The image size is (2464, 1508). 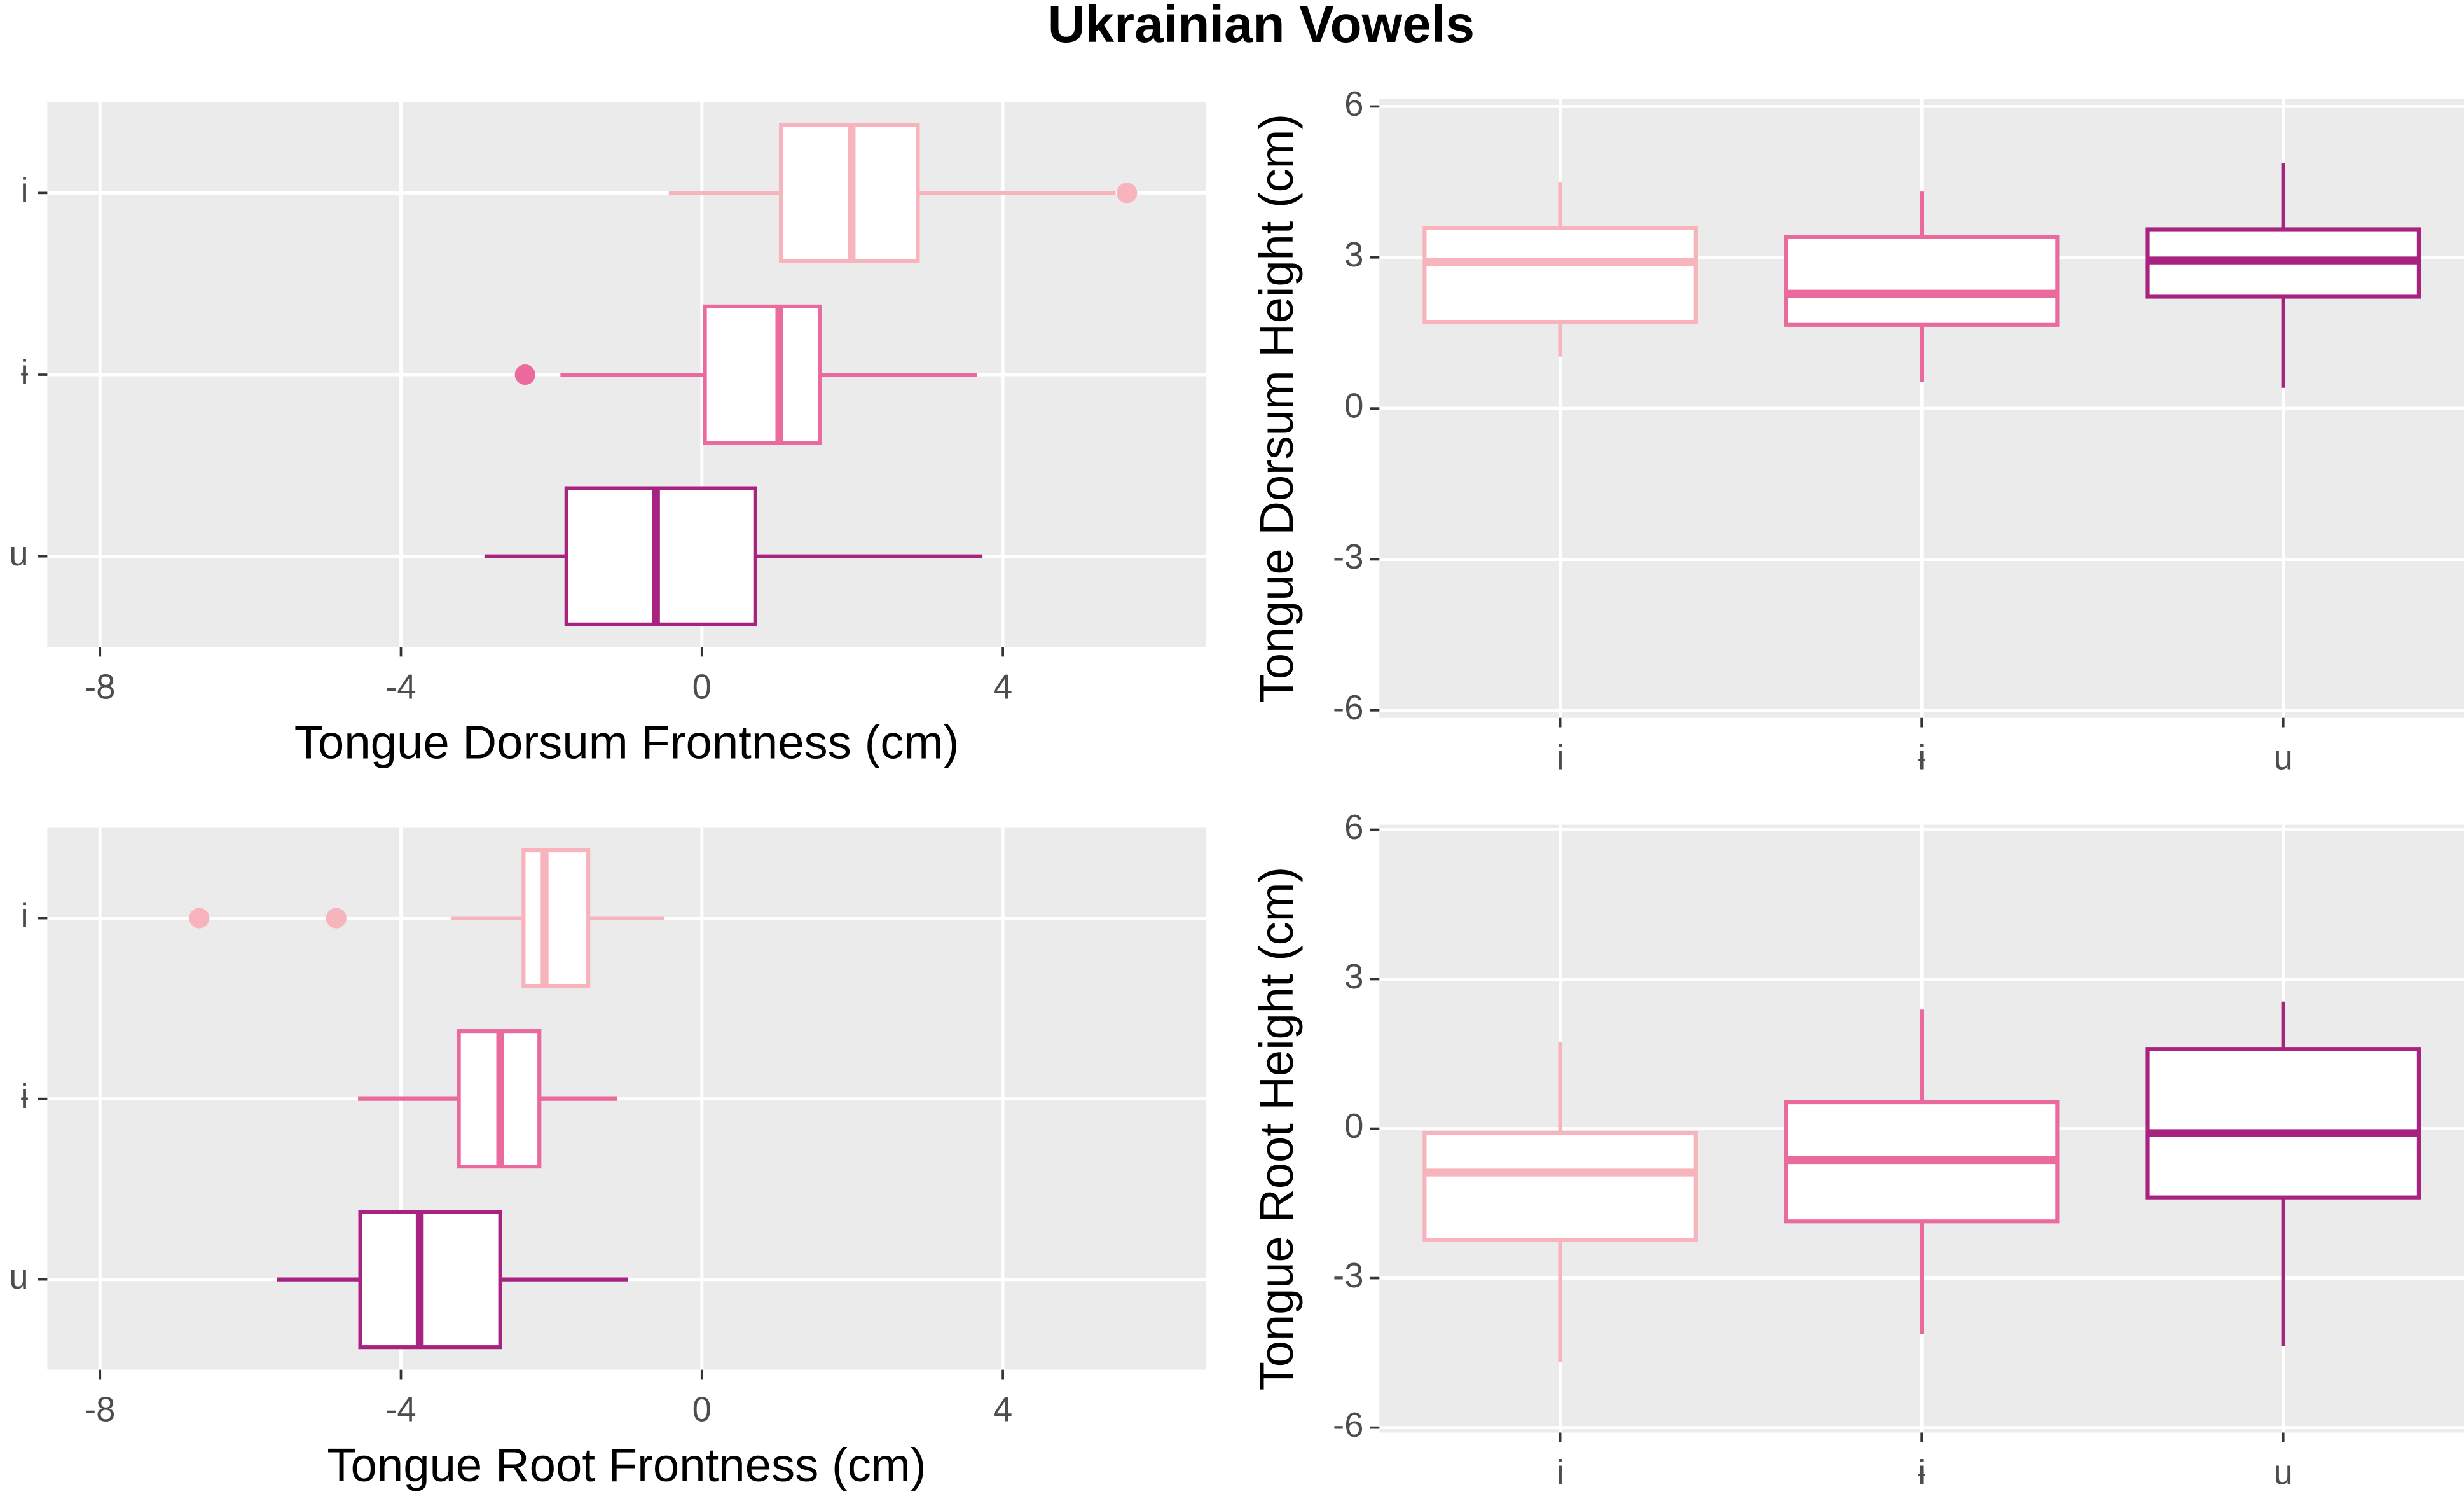 What do you see at coordinates (1261, 26) in the screenshot?
I see `figure-title: Ukrainian Vowels` at bounding box center [1261, 26].